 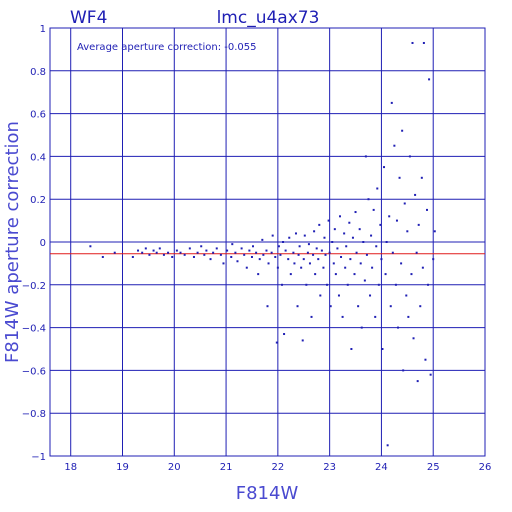 I want to click on y-tick-label: −0.8, so click(x=34, y=414).